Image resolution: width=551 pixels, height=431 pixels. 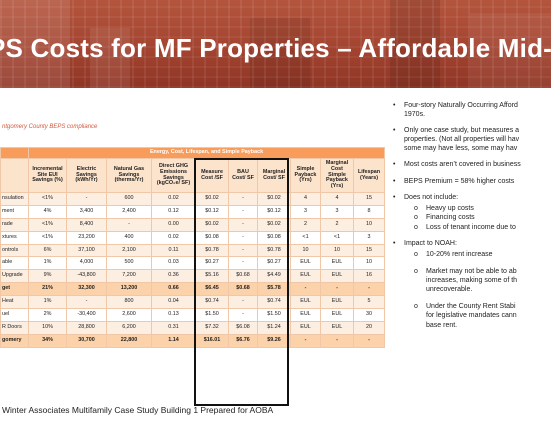 What do you see at coordinates (243, 327) in the screenshot?
I see `table-cell: $6.08` at bounding box center [243, 327].